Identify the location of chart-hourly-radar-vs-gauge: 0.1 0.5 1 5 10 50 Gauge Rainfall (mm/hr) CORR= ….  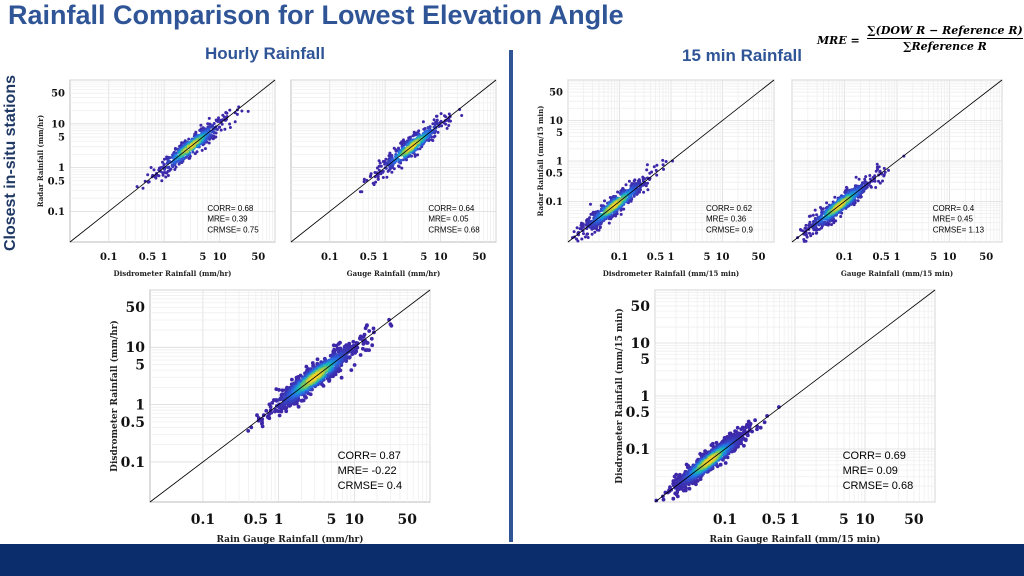
(393, 178).